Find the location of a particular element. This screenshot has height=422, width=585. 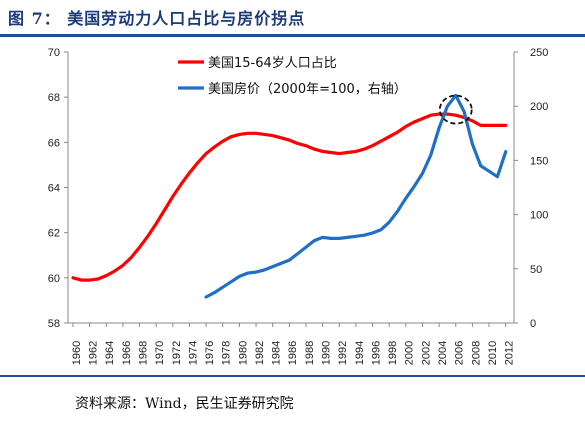

x-tick-label: 1962 is located at coordinates (94, 353).